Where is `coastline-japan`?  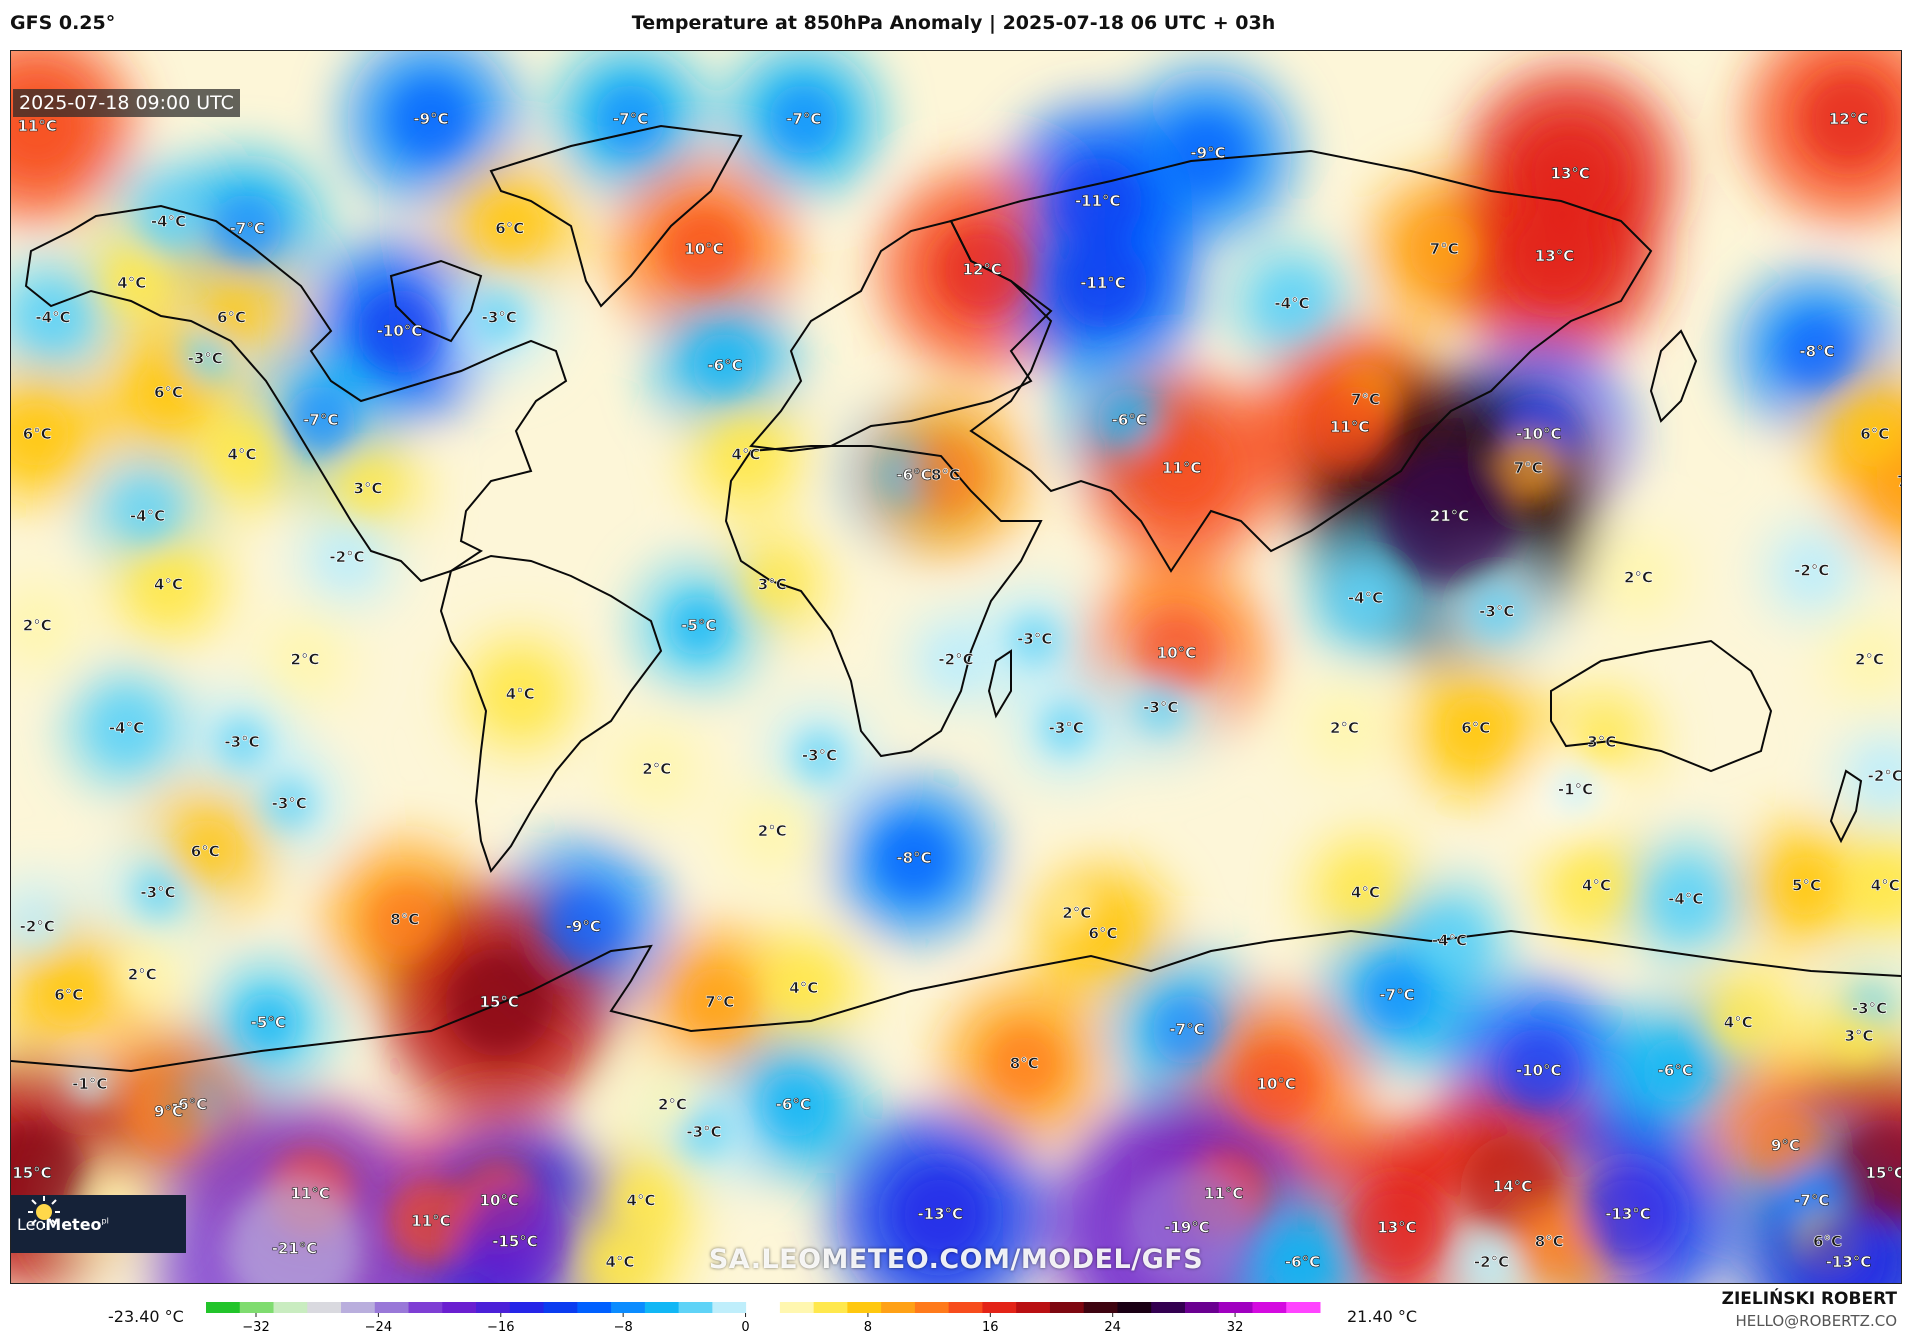
coastline-japan is located at coordinates (1673, 376).